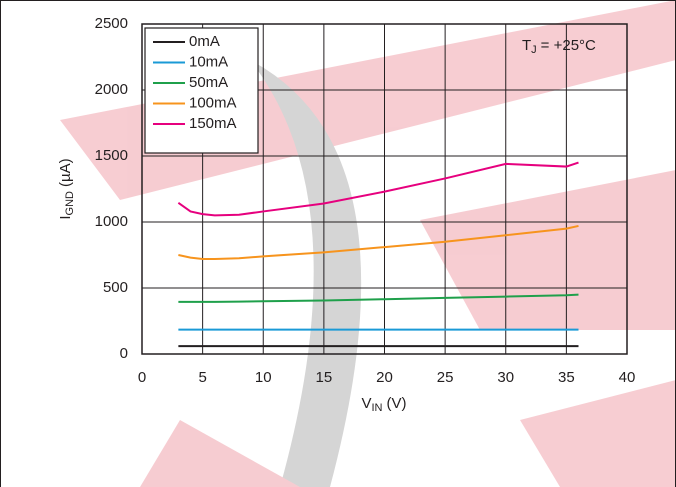 Image resolution: width=676 pixels, height=487 pixels. What do you see at coordinates (568, 45) in the screenshot?
I see `annotation-unit: = +25°C` at bounding box center [568, 45].